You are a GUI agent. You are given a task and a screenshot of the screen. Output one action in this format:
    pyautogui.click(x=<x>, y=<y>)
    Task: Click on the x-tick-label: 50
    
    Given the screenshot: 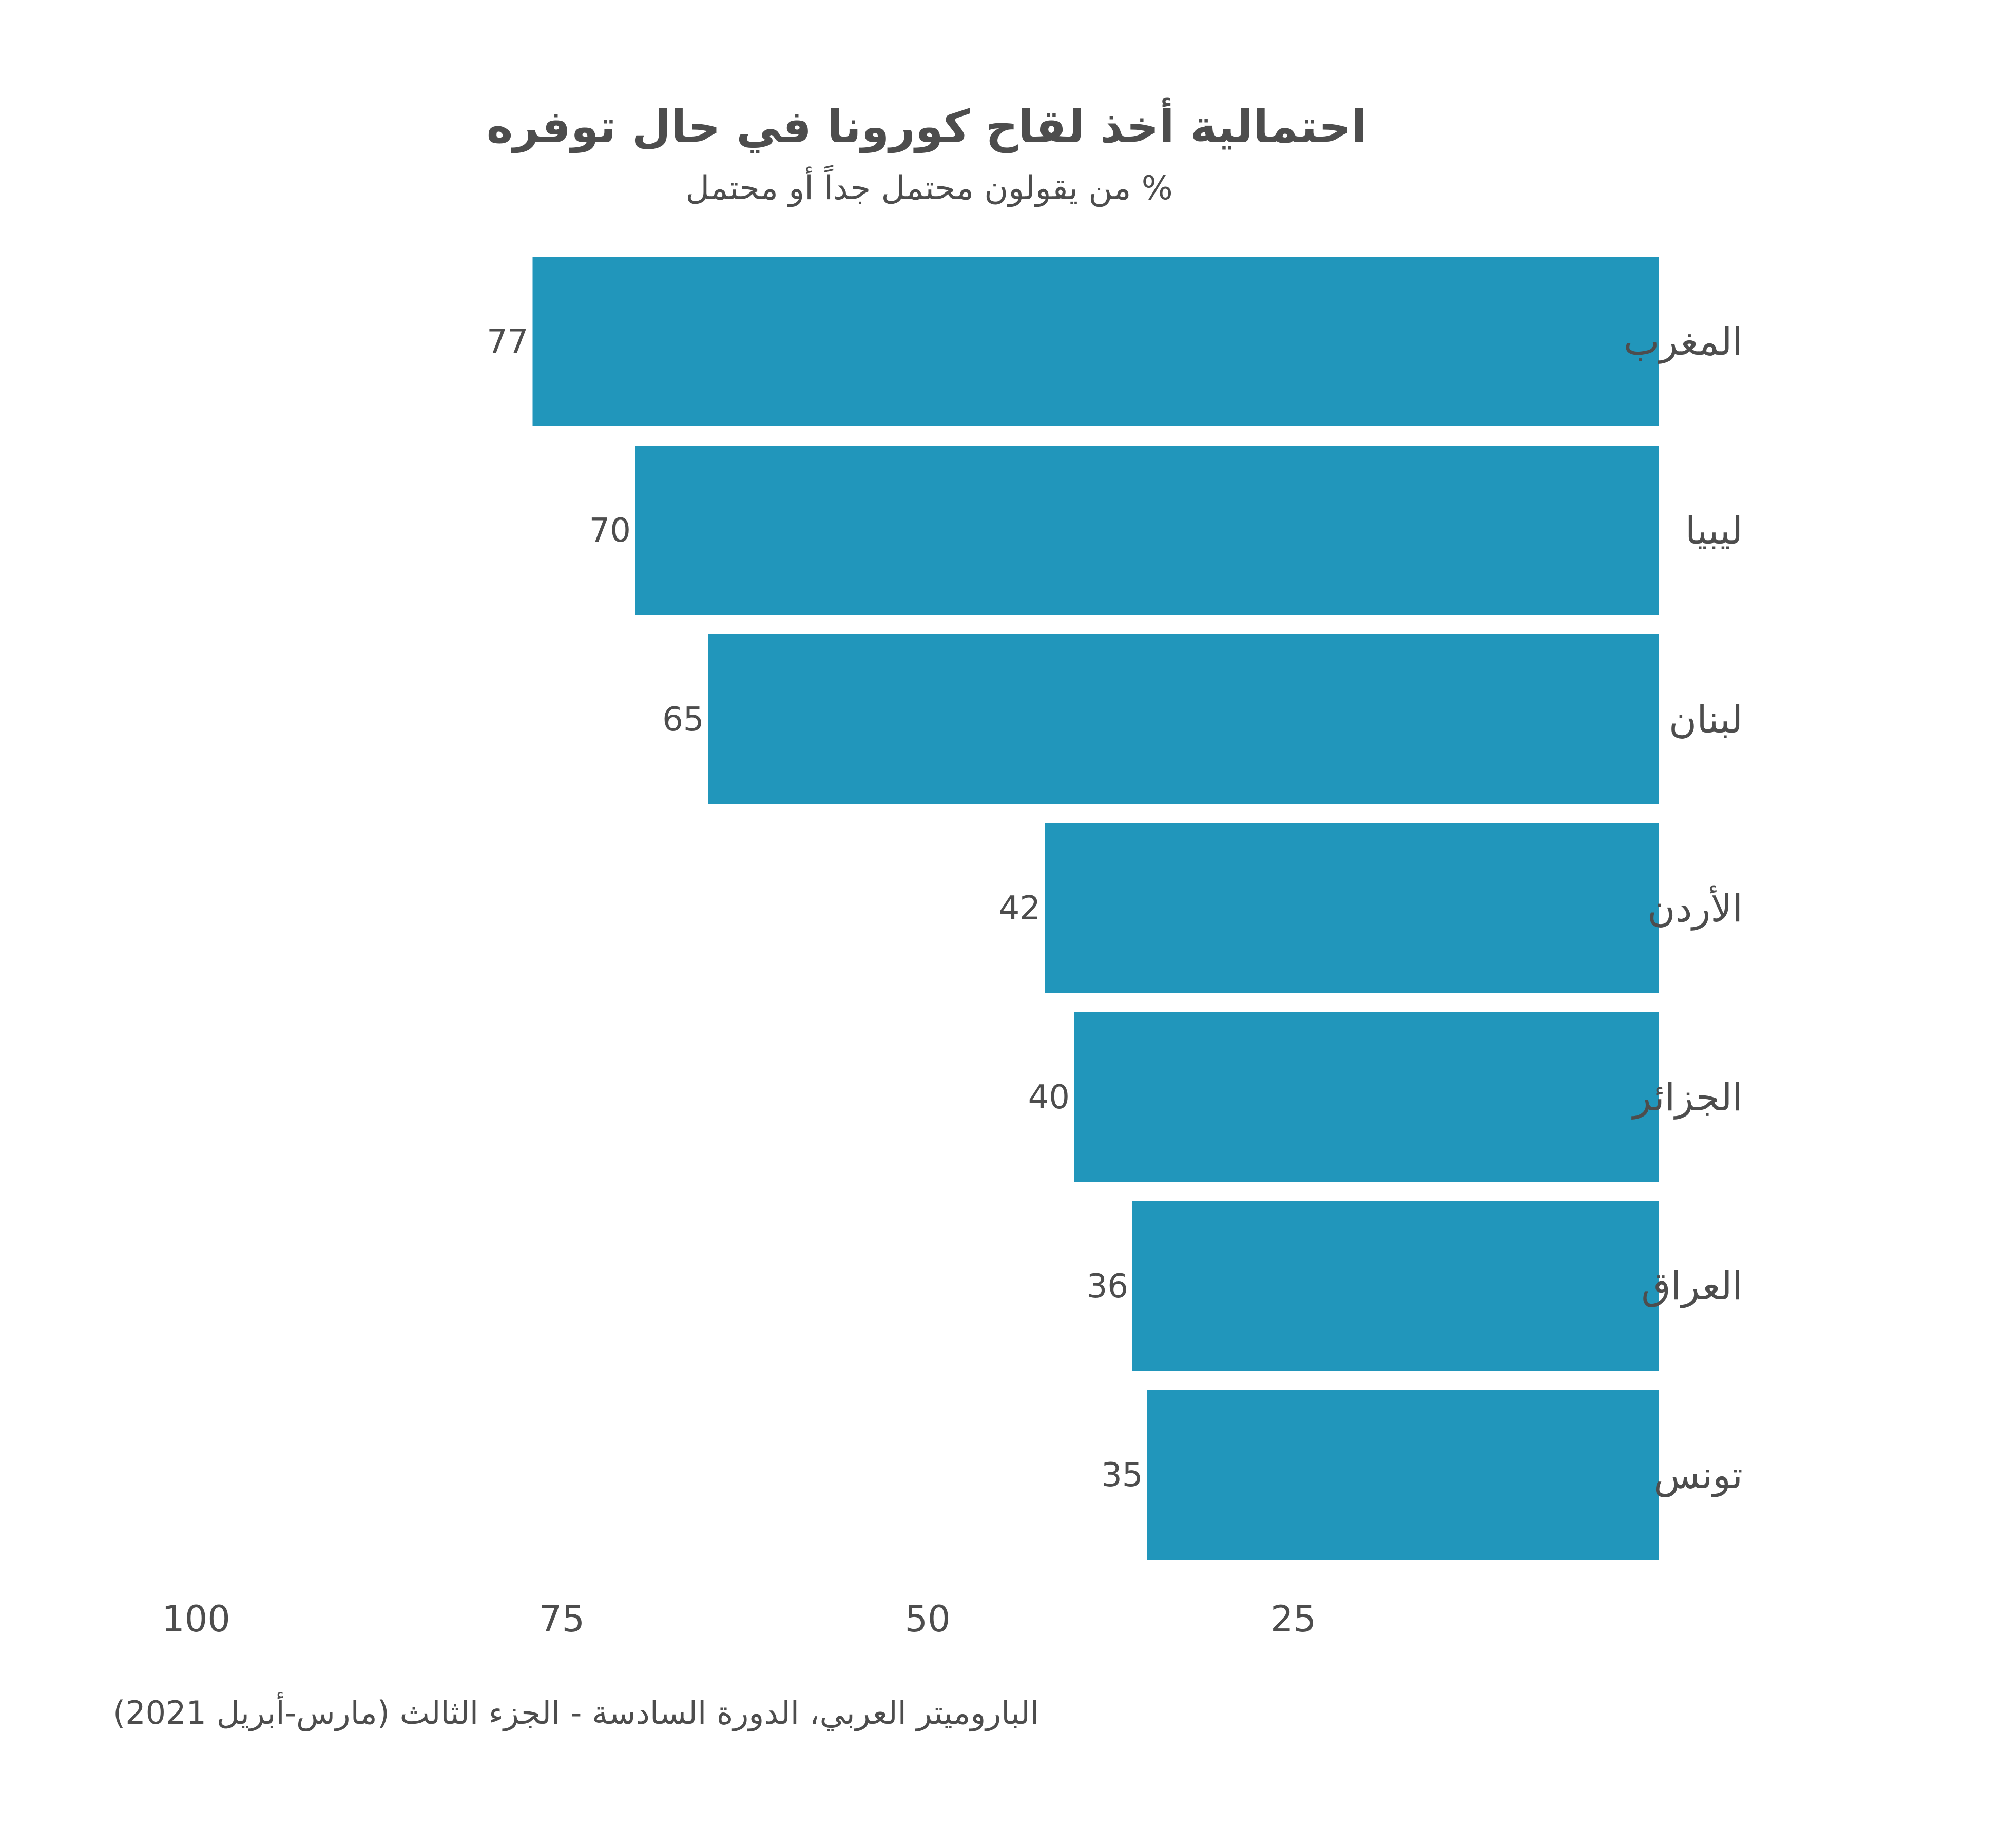 What is the action you would take?
    pyautogui.click(x=927, y=1619)
    